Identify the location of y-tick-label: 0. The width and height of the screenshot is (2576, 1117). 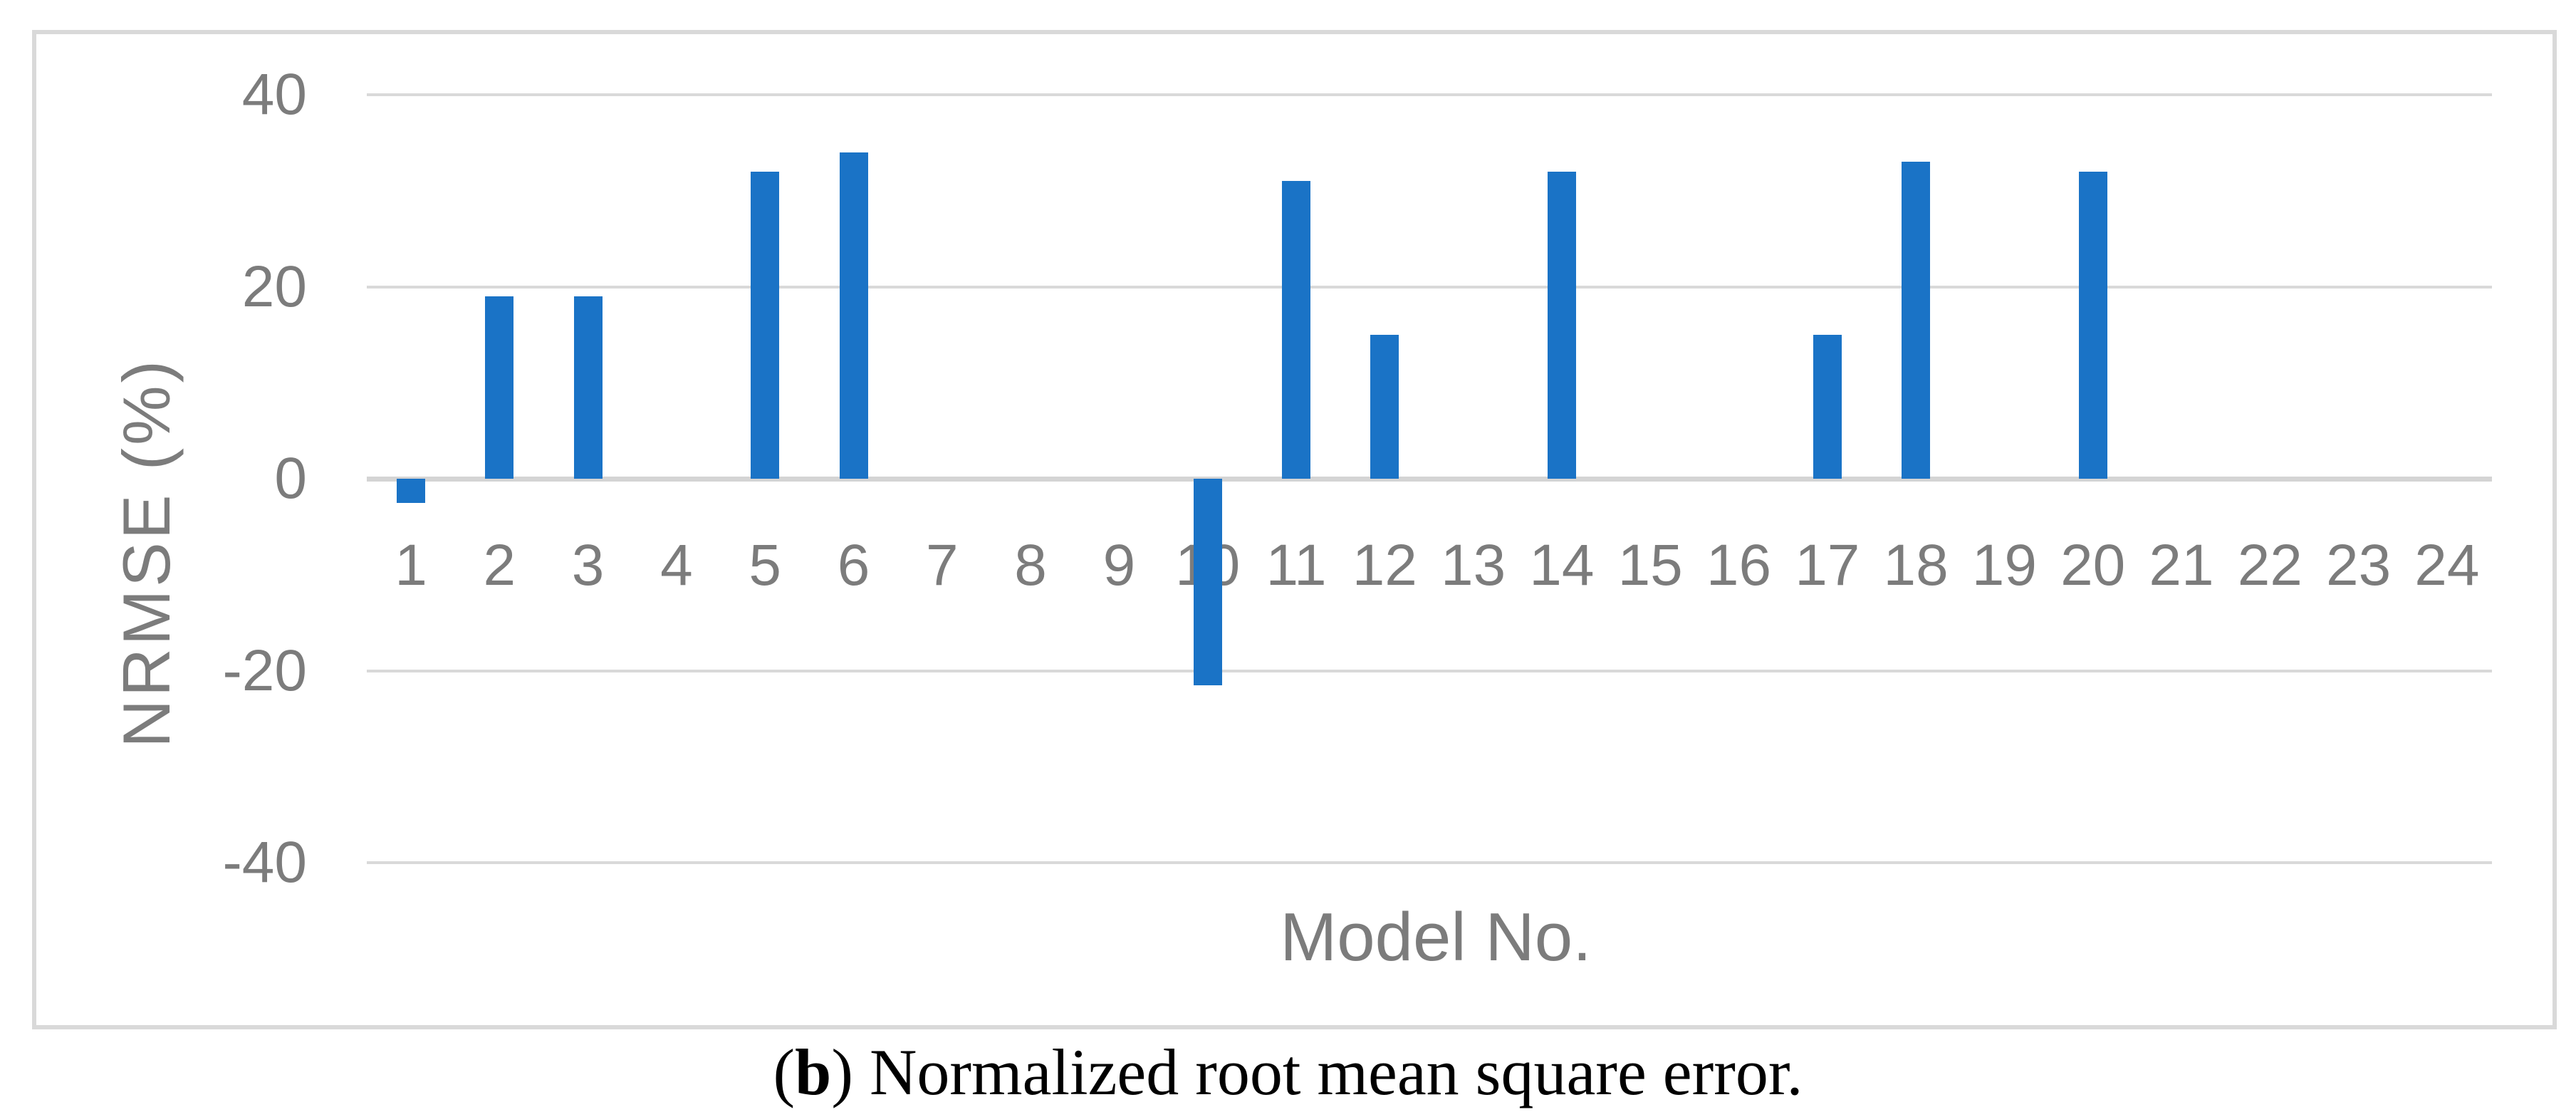
(290, 478).